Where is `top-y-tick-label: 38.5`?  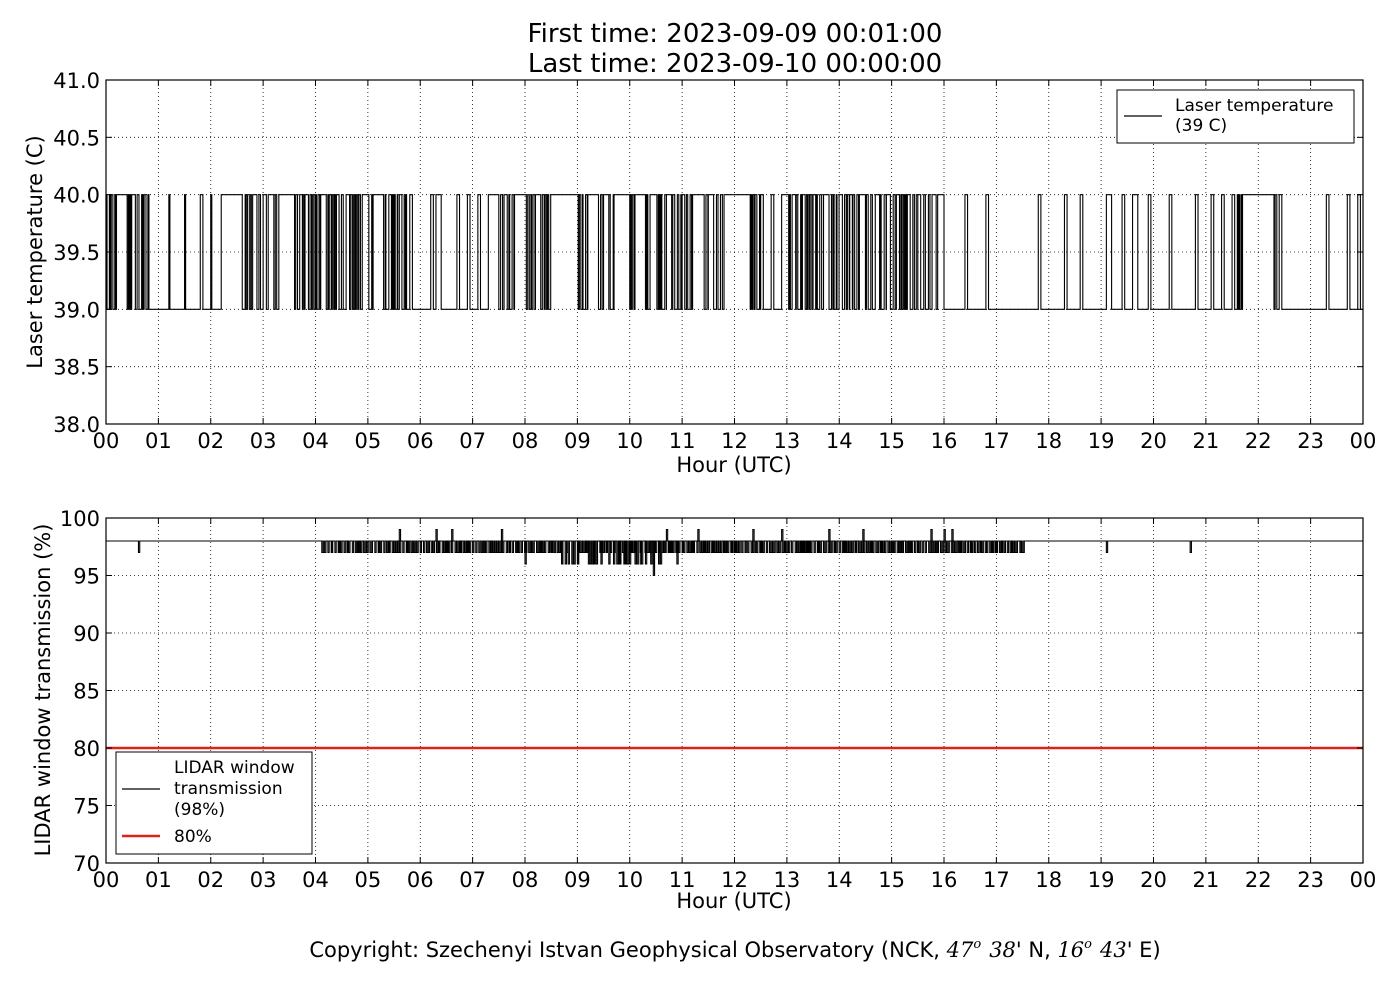
top-y-tick-label: 38.5 is located at coordinates (76, 368).